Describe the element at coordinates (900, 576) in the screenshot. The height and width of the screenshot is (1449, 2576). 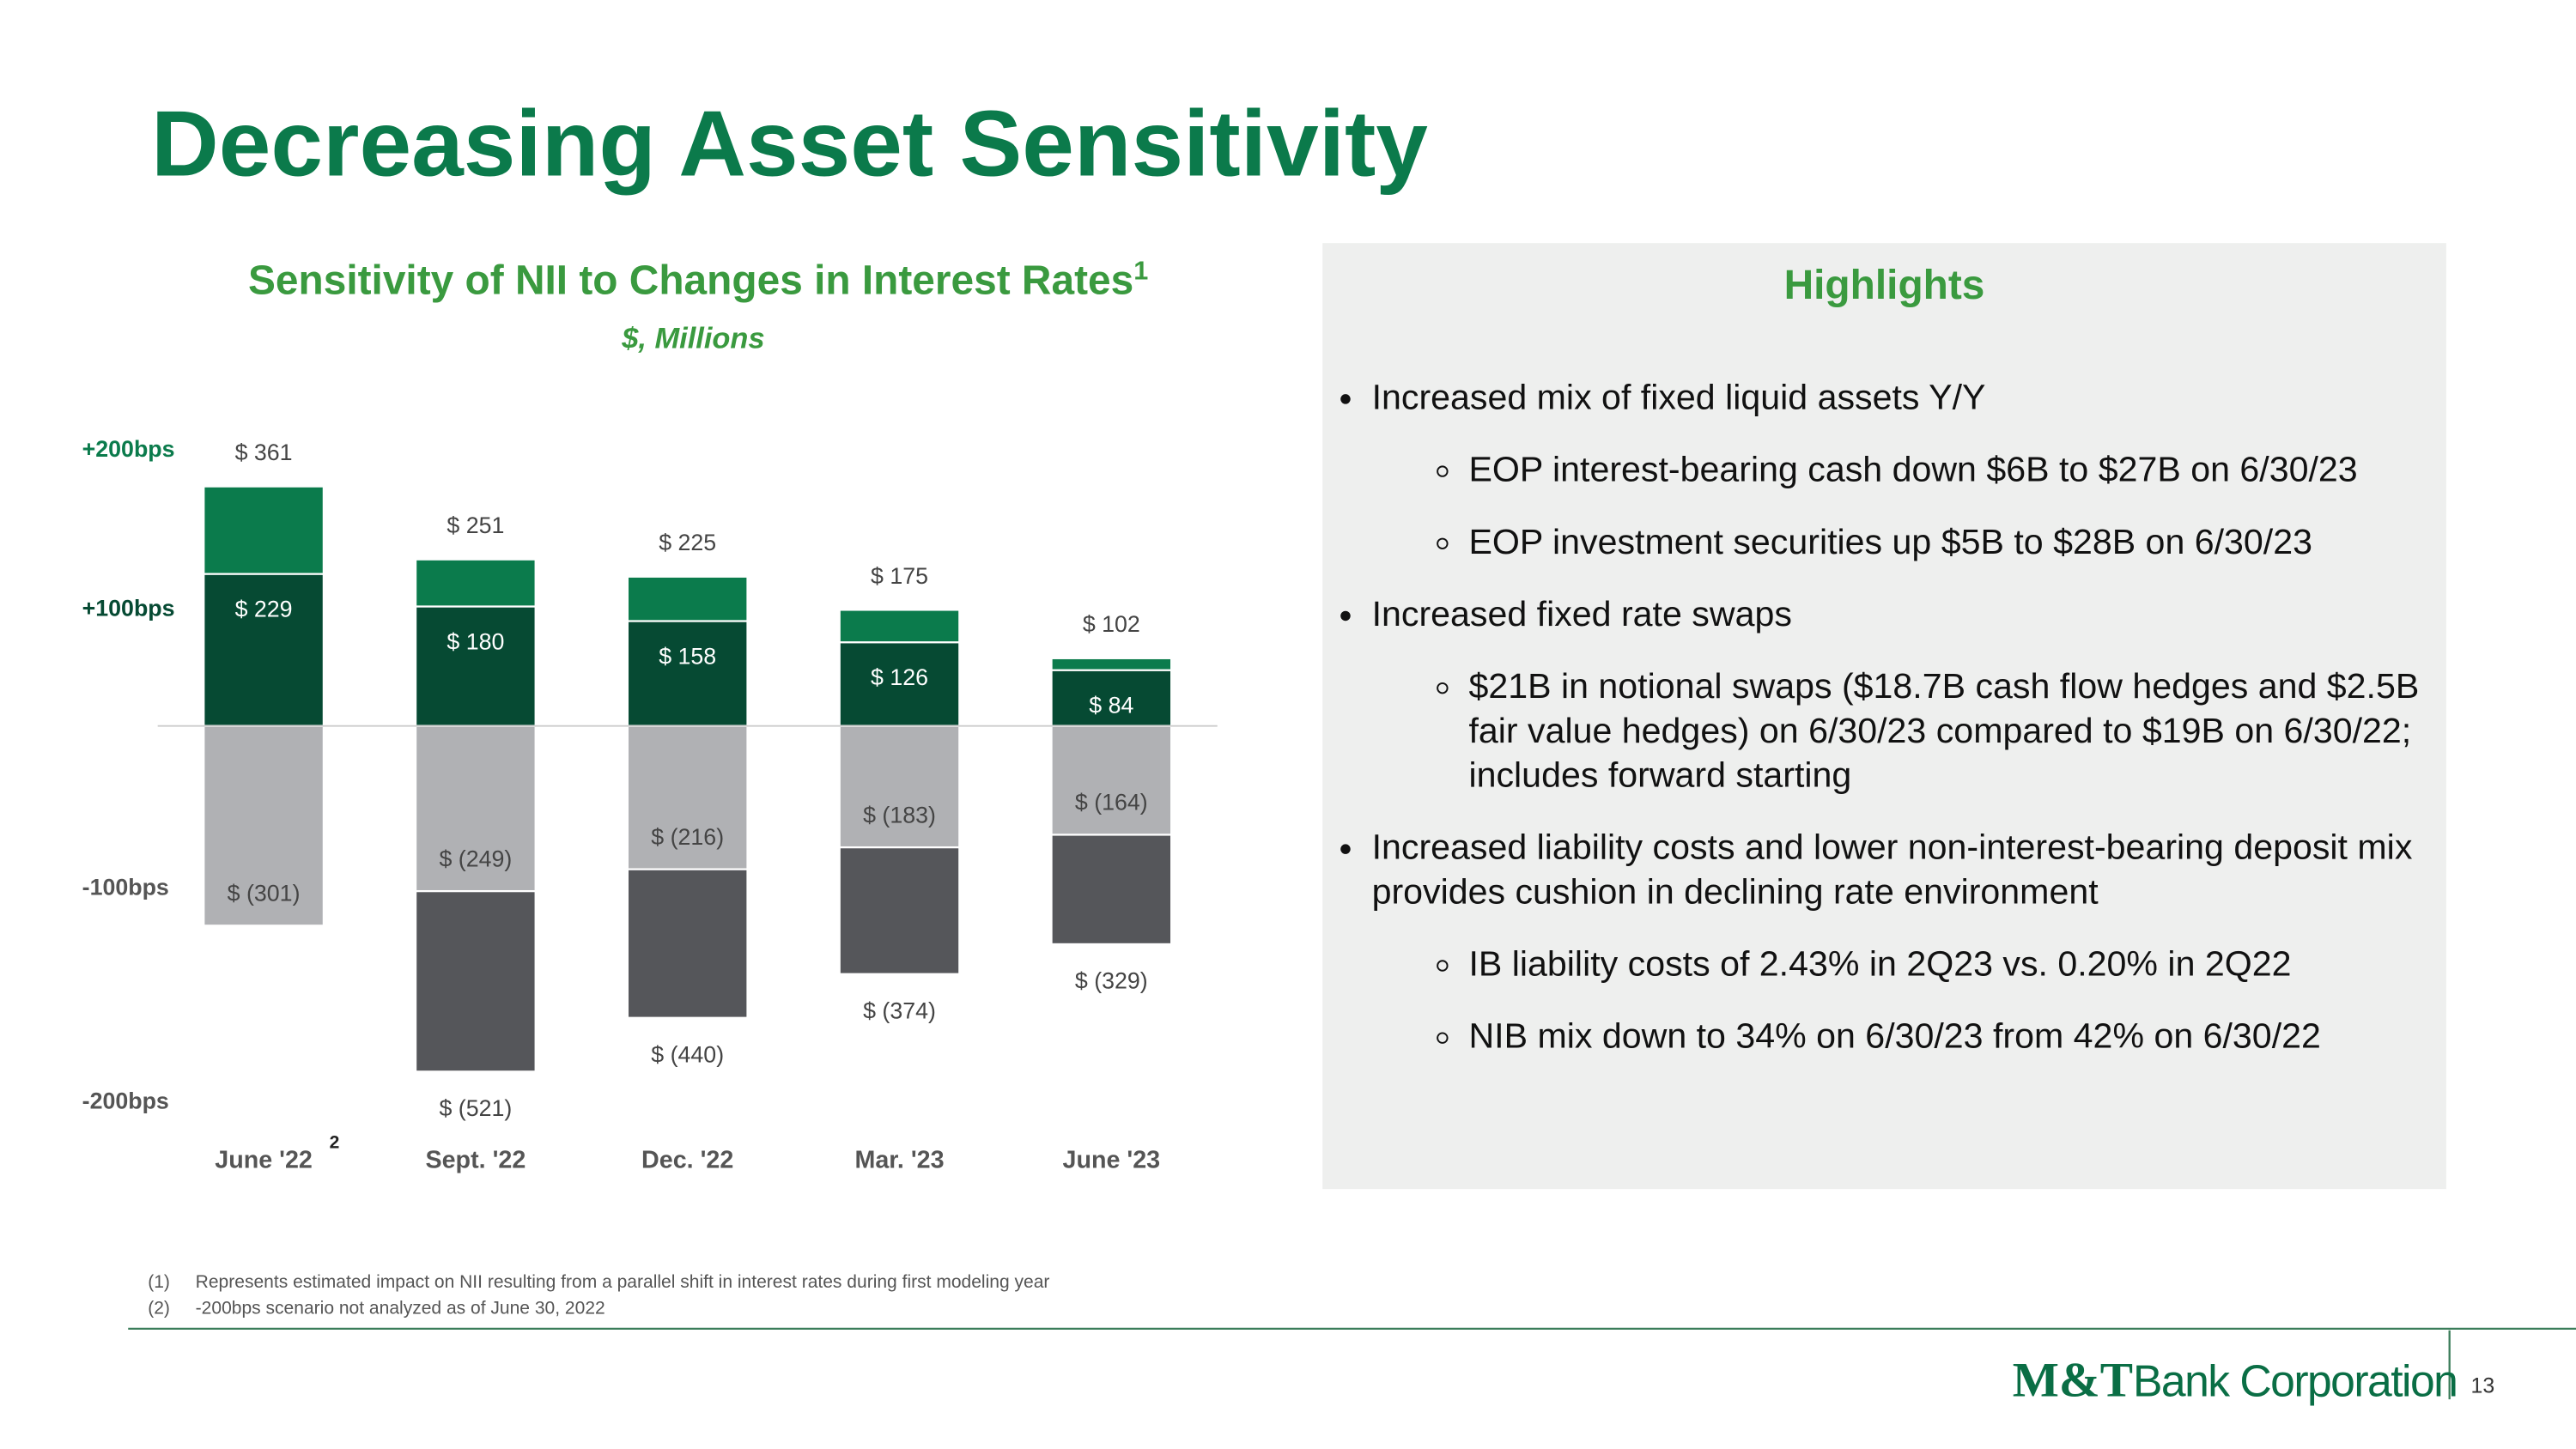
I see `data-label: $ 175` at that location.